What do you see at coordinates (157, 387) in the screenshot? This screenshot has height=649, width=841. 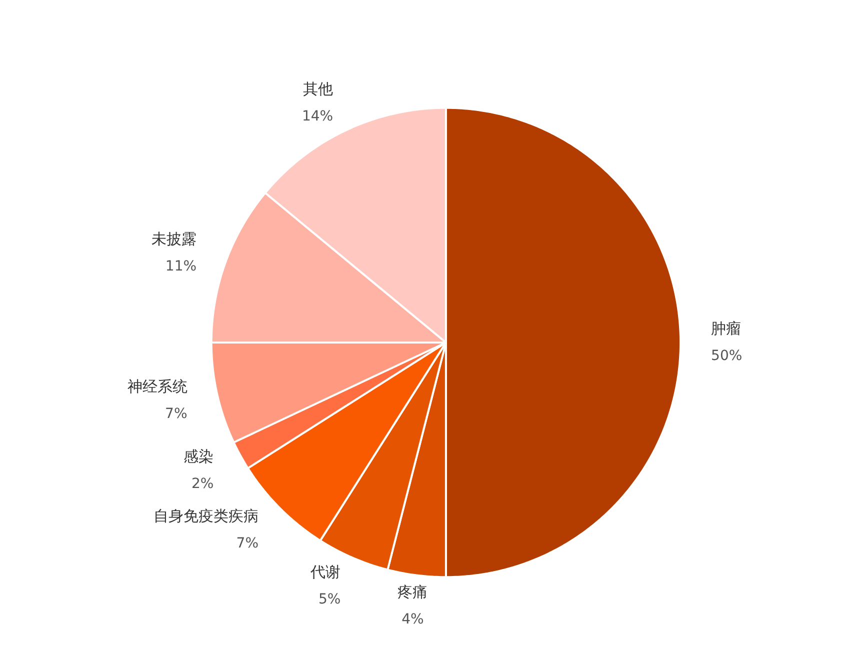 I see `slice-label: 神经系统` at bounding box center [157, 387].